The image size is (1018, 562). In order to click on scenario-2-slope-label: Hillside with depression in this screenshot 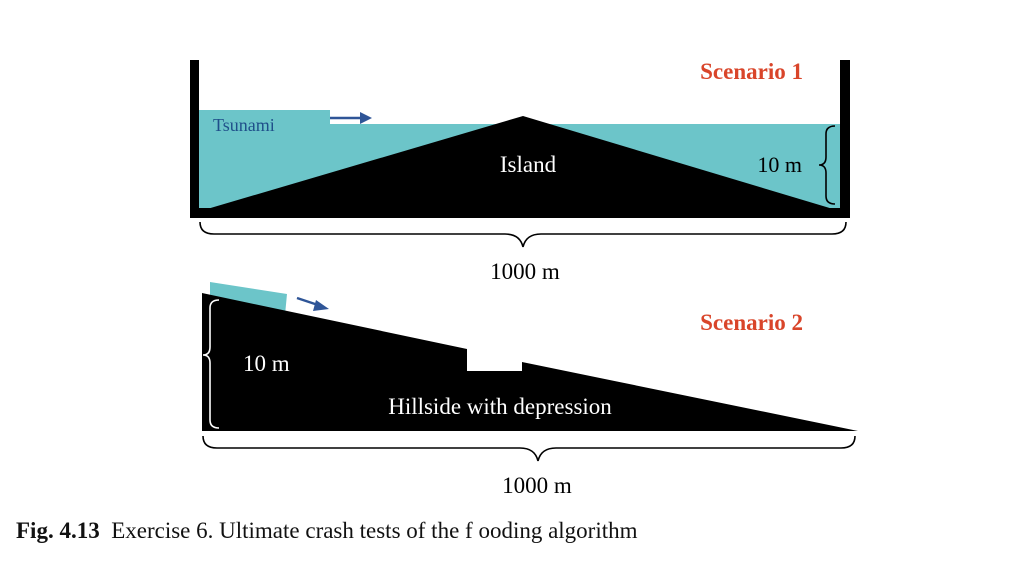, I will do `click(500, 406)`.